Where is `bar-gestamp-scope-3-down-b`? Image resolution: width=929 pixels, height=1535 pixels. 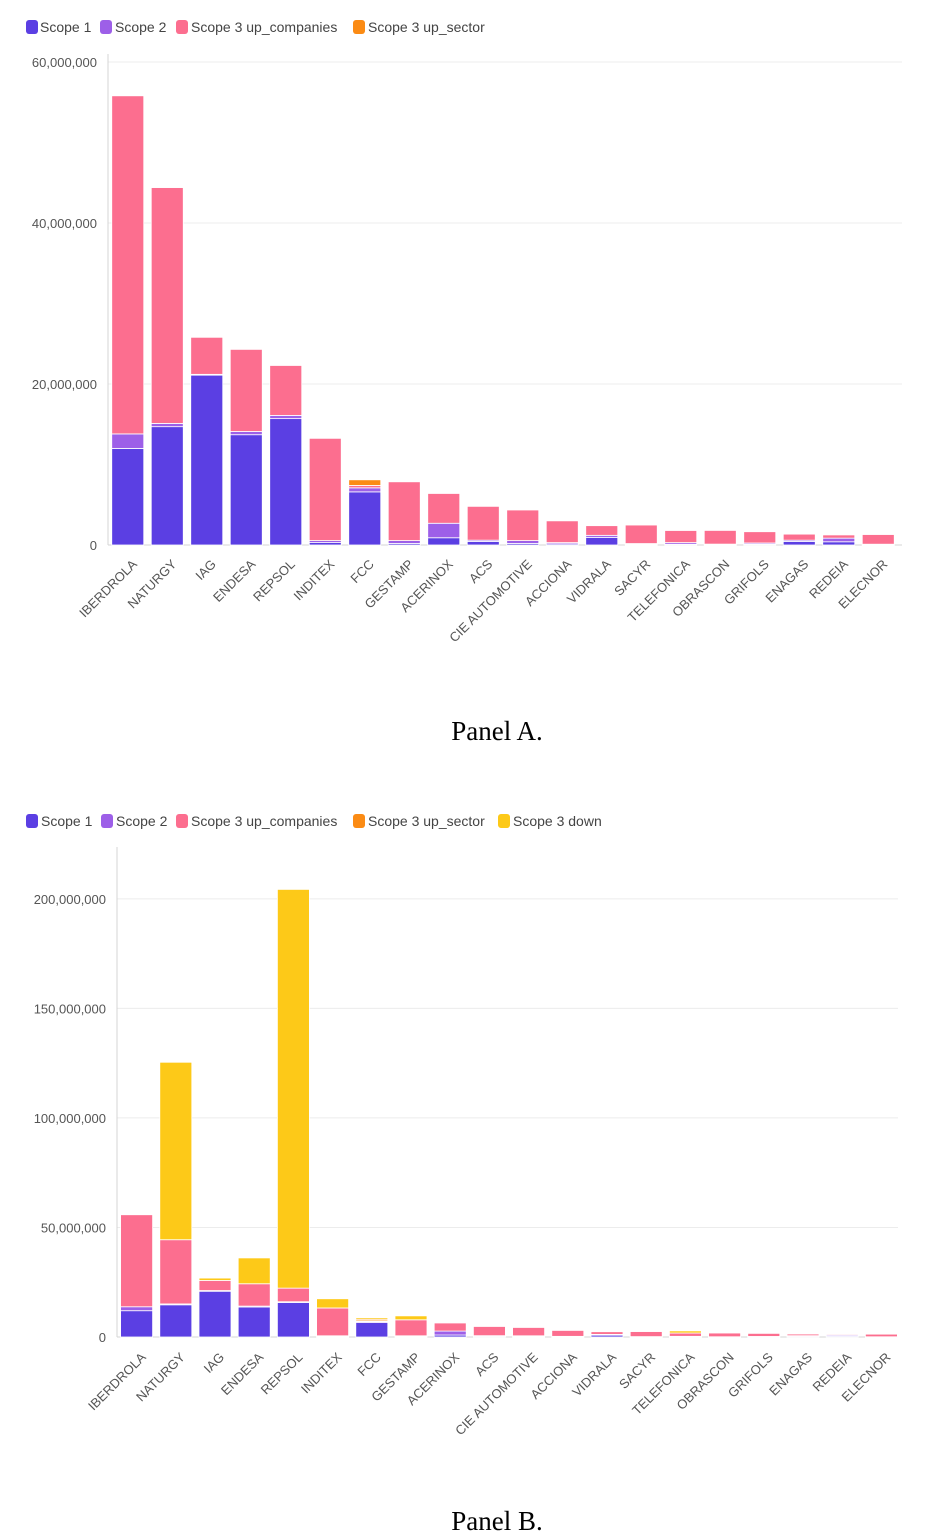 bar-gestamp-scope-3-down-b is located at coordinates (411, 1318).